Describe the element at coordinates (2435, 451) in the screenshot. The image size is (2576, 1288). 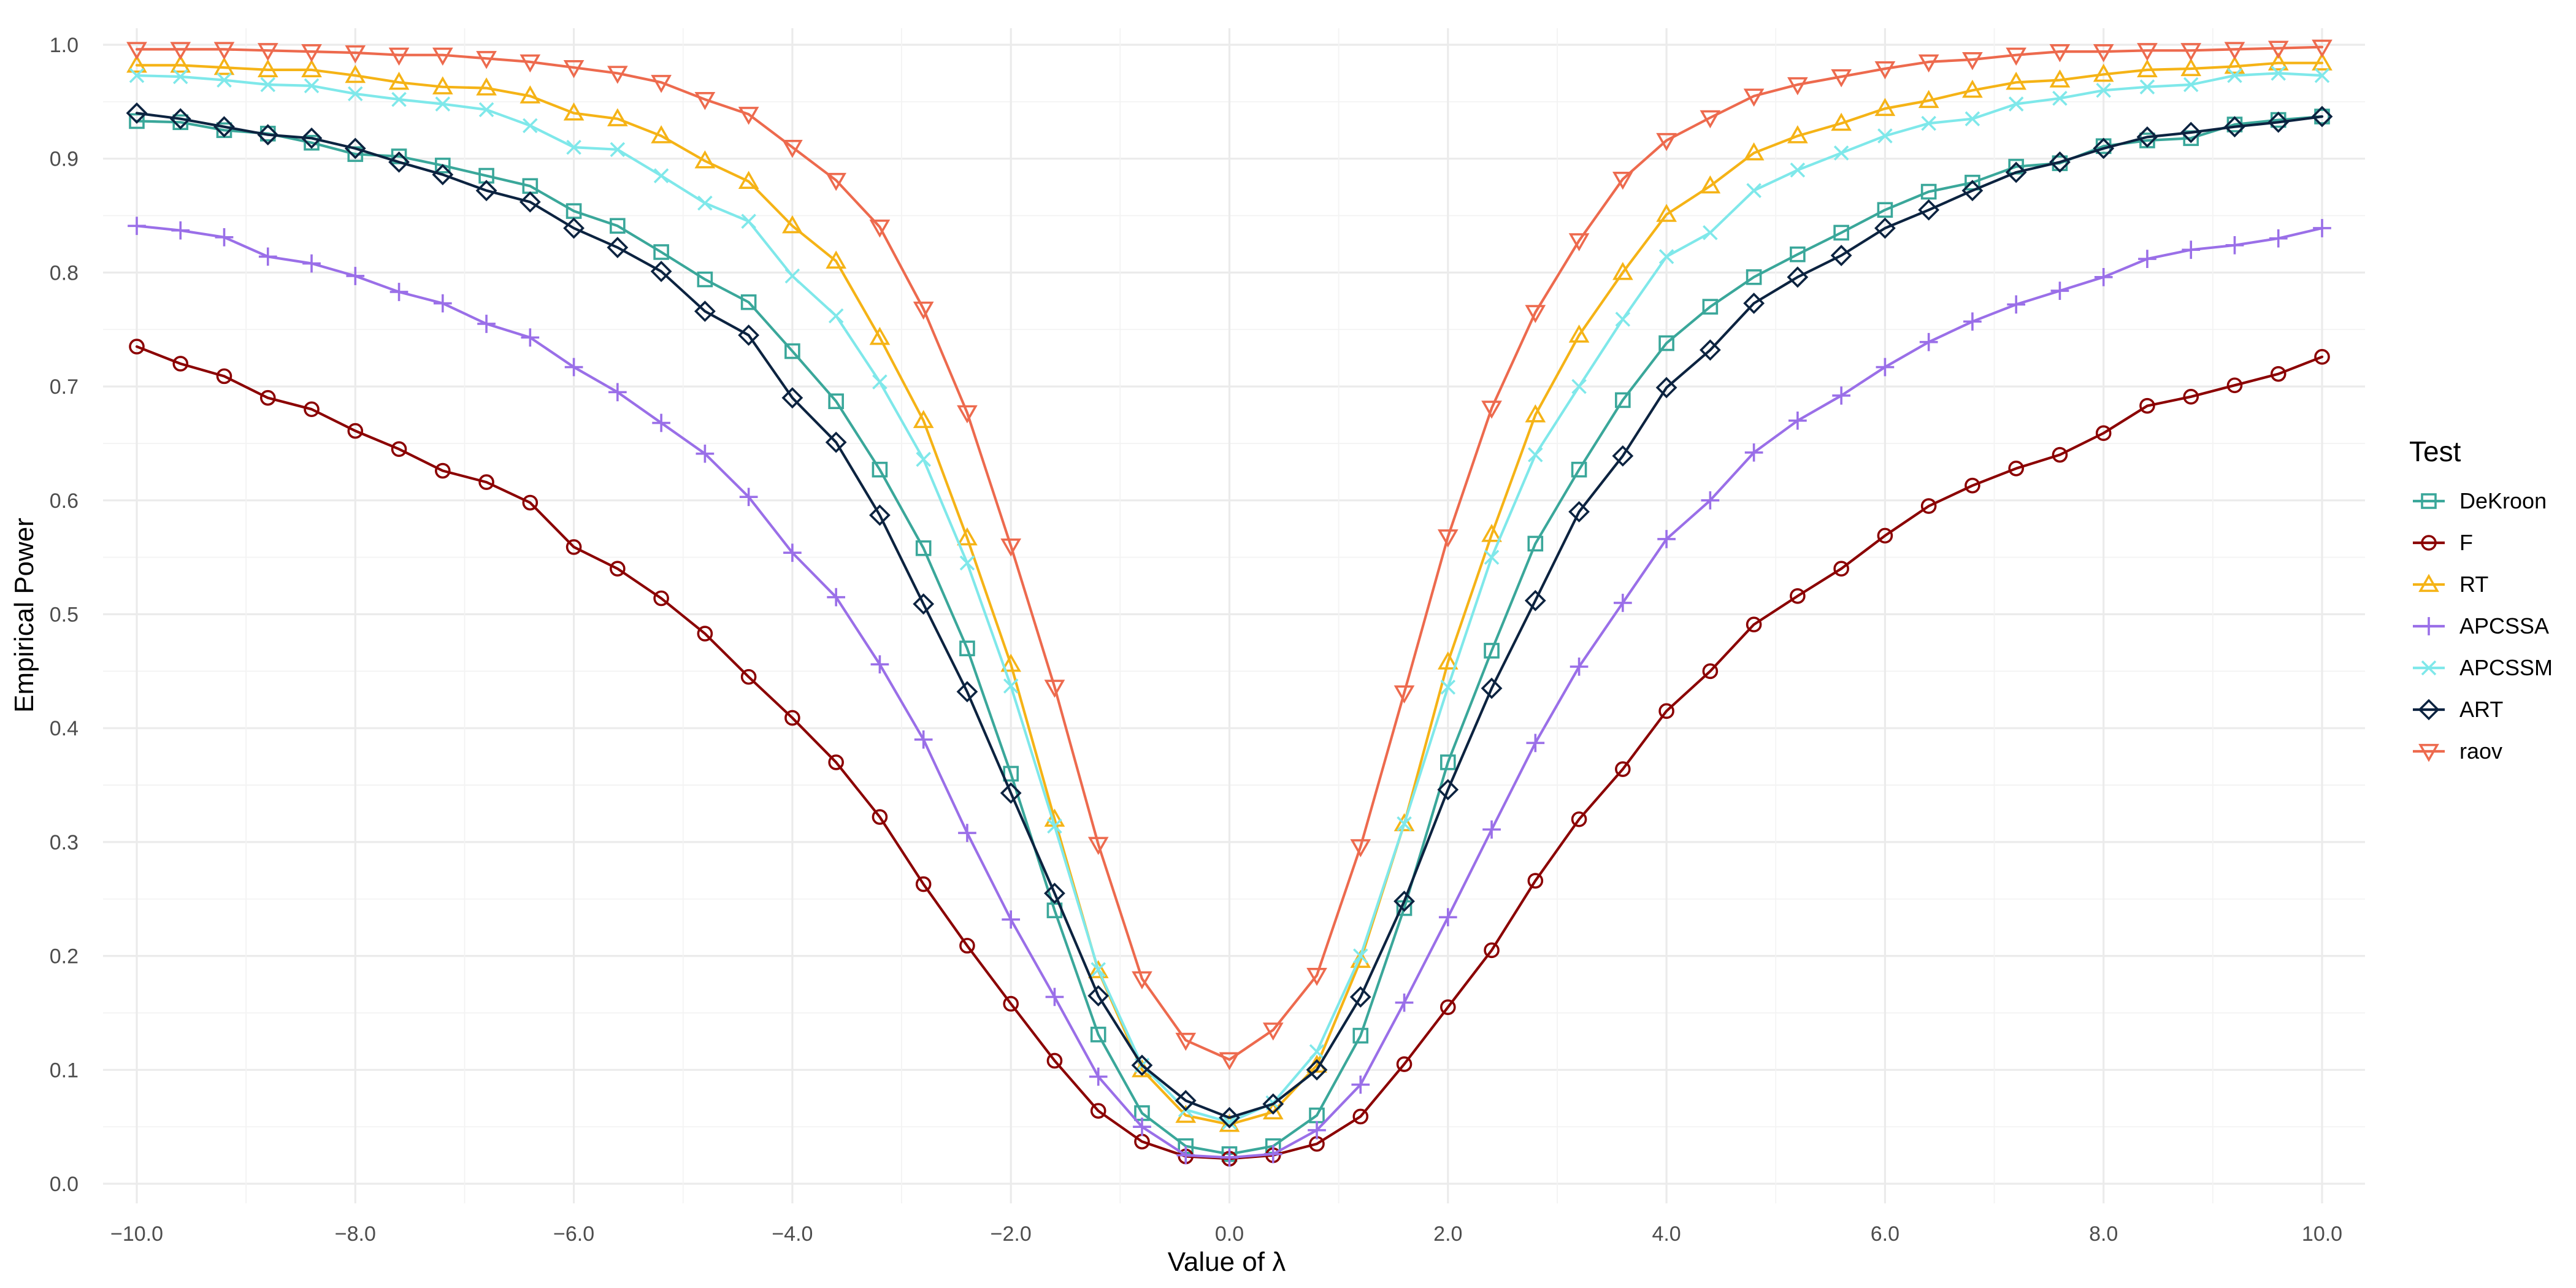
I see `legend-title: Test` at that location.